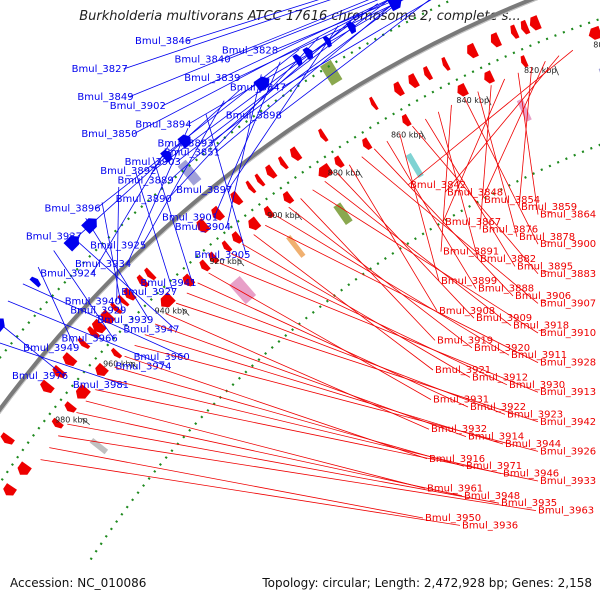  What do you see at coordinates (453, 518) in the screenshot?
I see `gene-label-reverse: Bmul_3950` at bounding box center [453, 518].